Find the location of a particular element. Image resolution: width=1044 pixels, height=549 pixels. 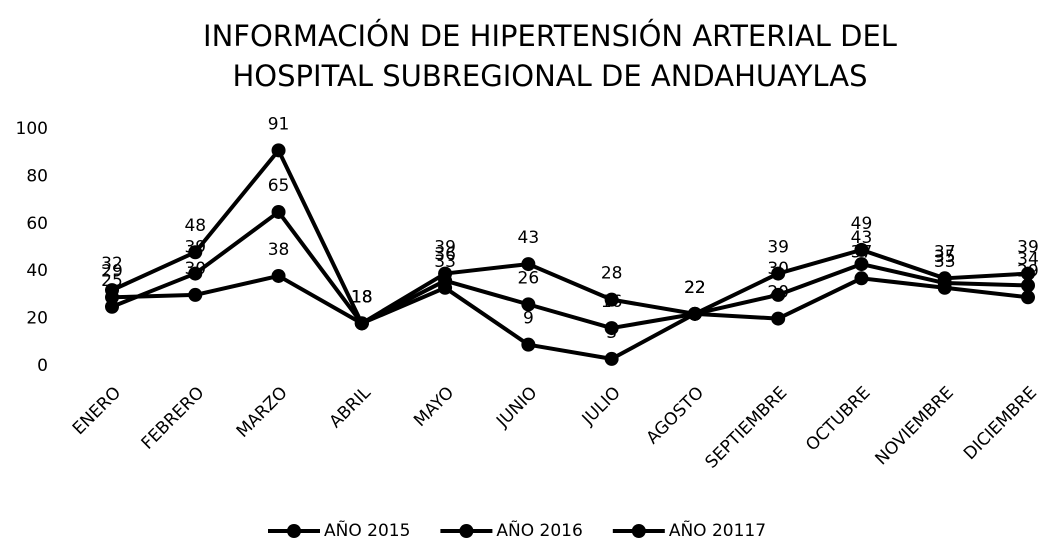

data-label: 34 is located at coordinates (1028, 259).